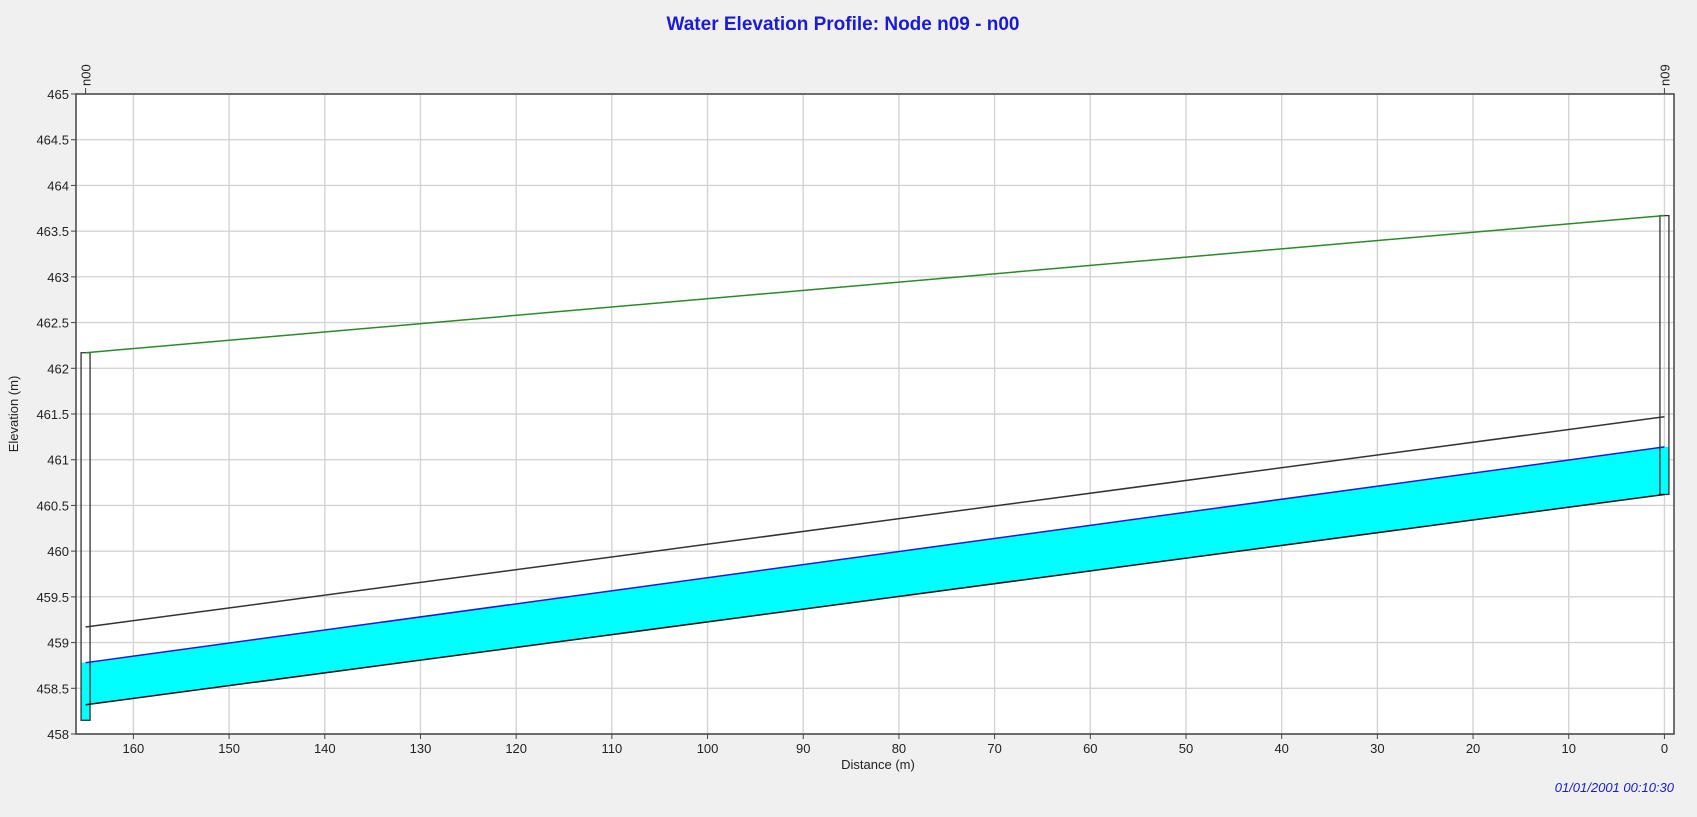 This screenshot has height=817, width=1697. Describe the element at coordinates (421, 748) in the screenshot. I see `x-tick-label: 130` at that location.